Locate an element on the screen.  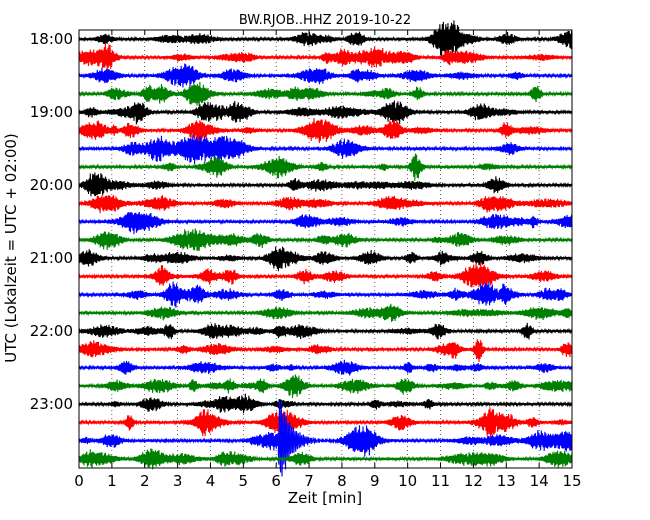
y-tick-label: 21:00 is located at coordinates (51, 258).